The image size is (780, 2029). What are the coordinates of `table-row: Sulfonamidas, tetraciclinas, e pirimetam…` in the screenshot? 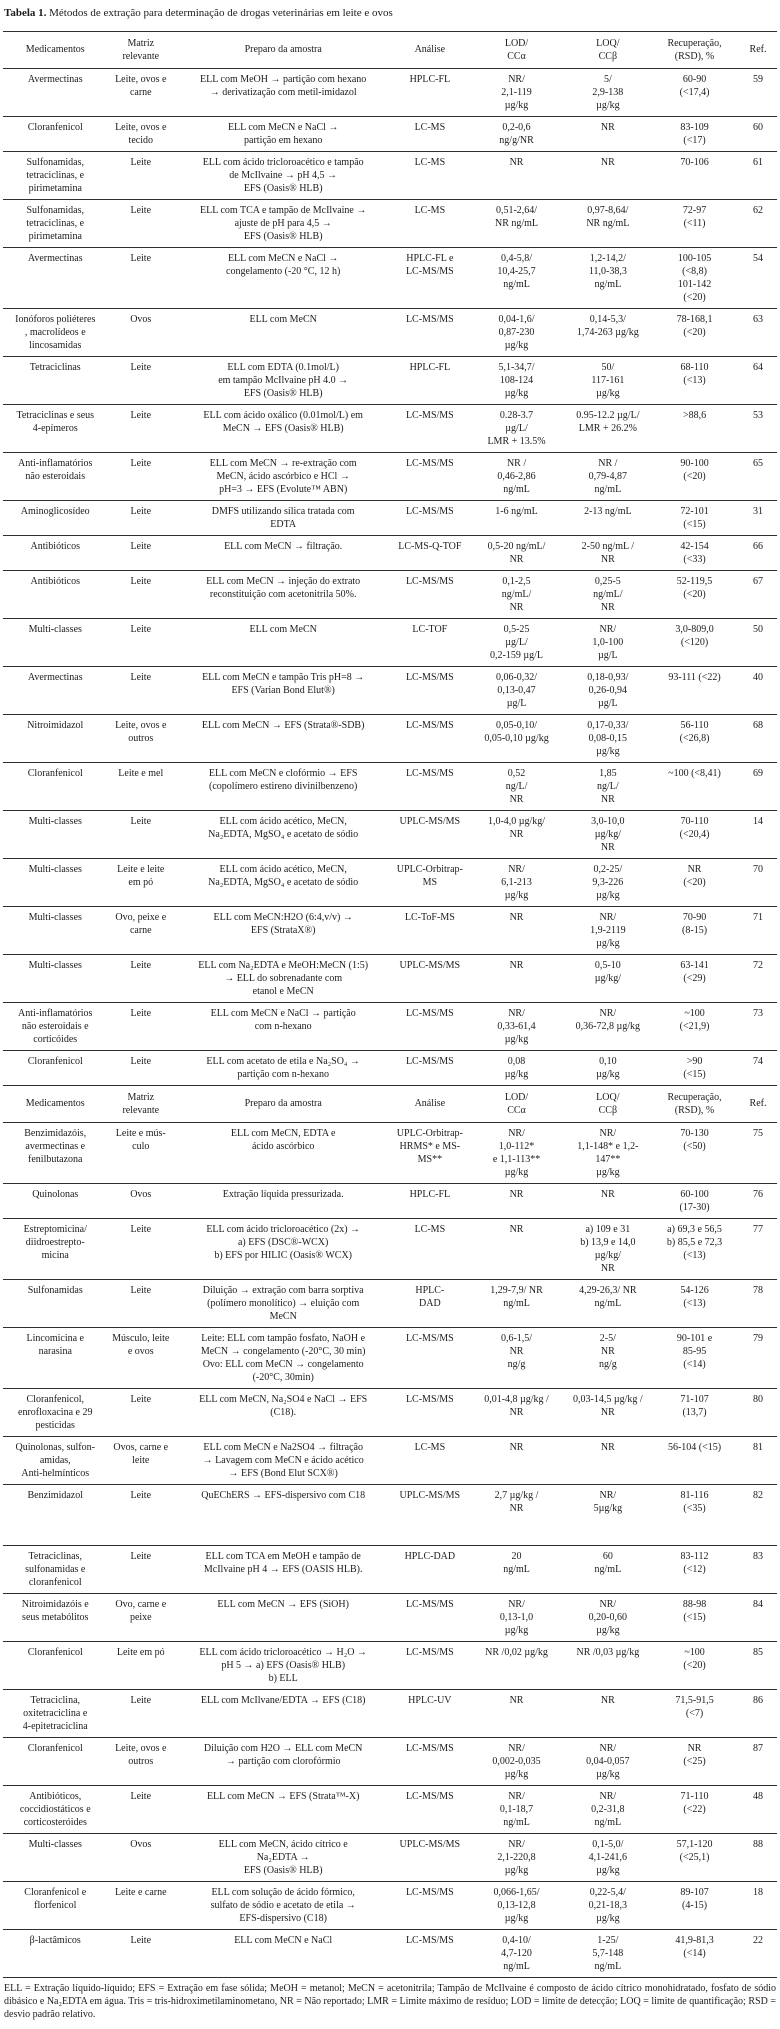 It's located at (390, 175).